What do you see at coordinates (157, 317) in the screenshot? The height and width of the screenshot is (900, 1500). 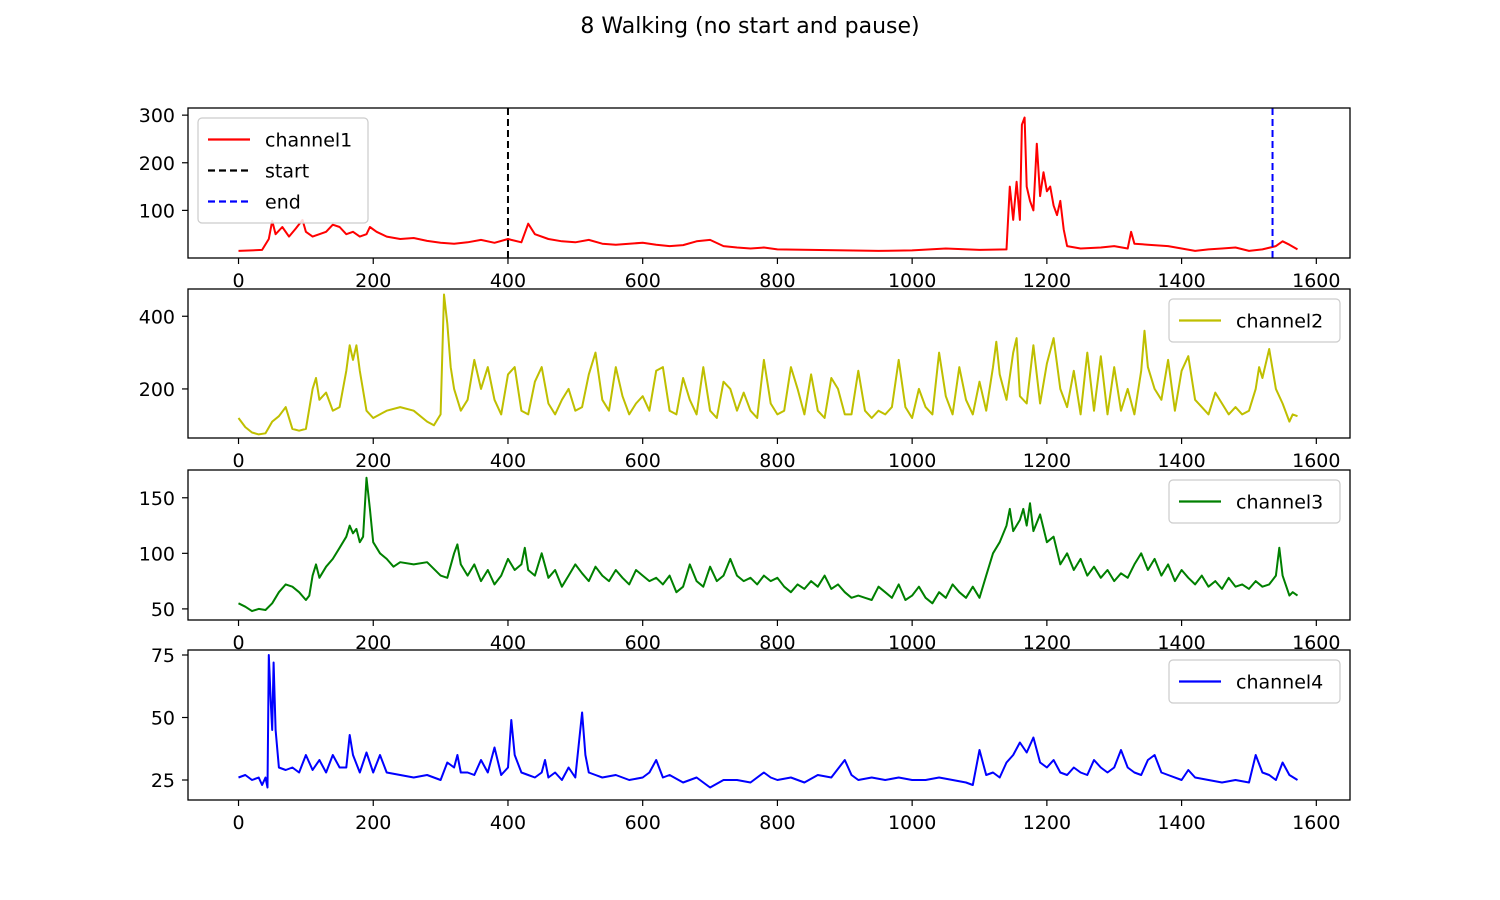 I see `y-tick-label: 400` at bounding box center [157, 317].